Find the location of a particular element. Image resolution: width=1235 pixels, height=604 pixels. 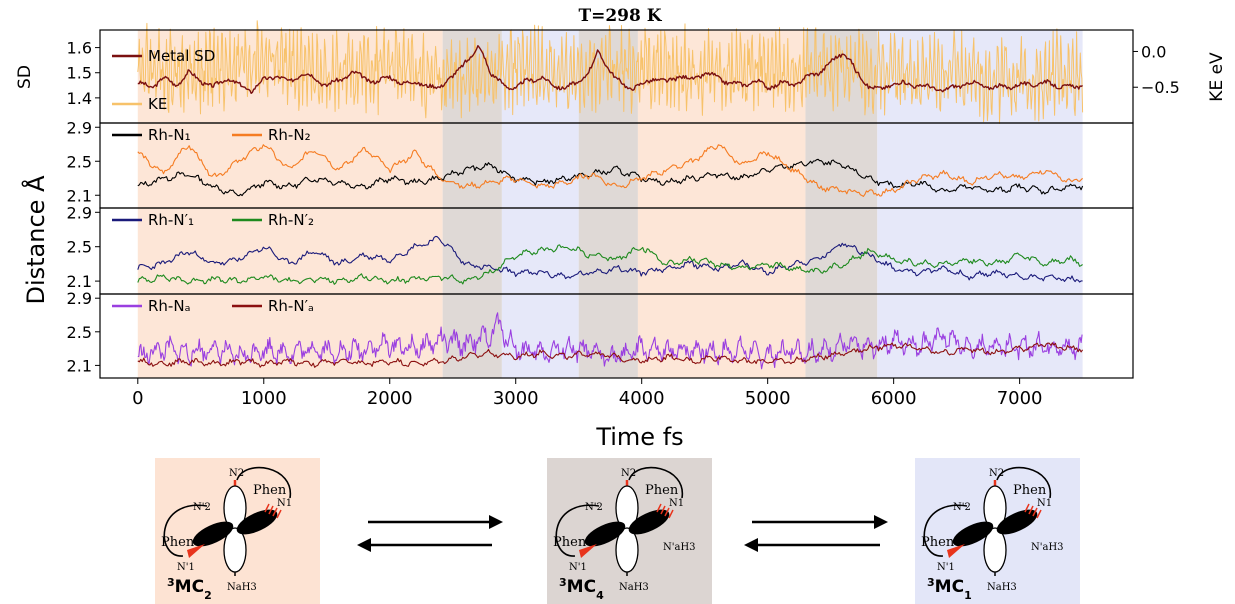

y-tick-label-p2-0: 2.1 is located at coordinates (79, 281).